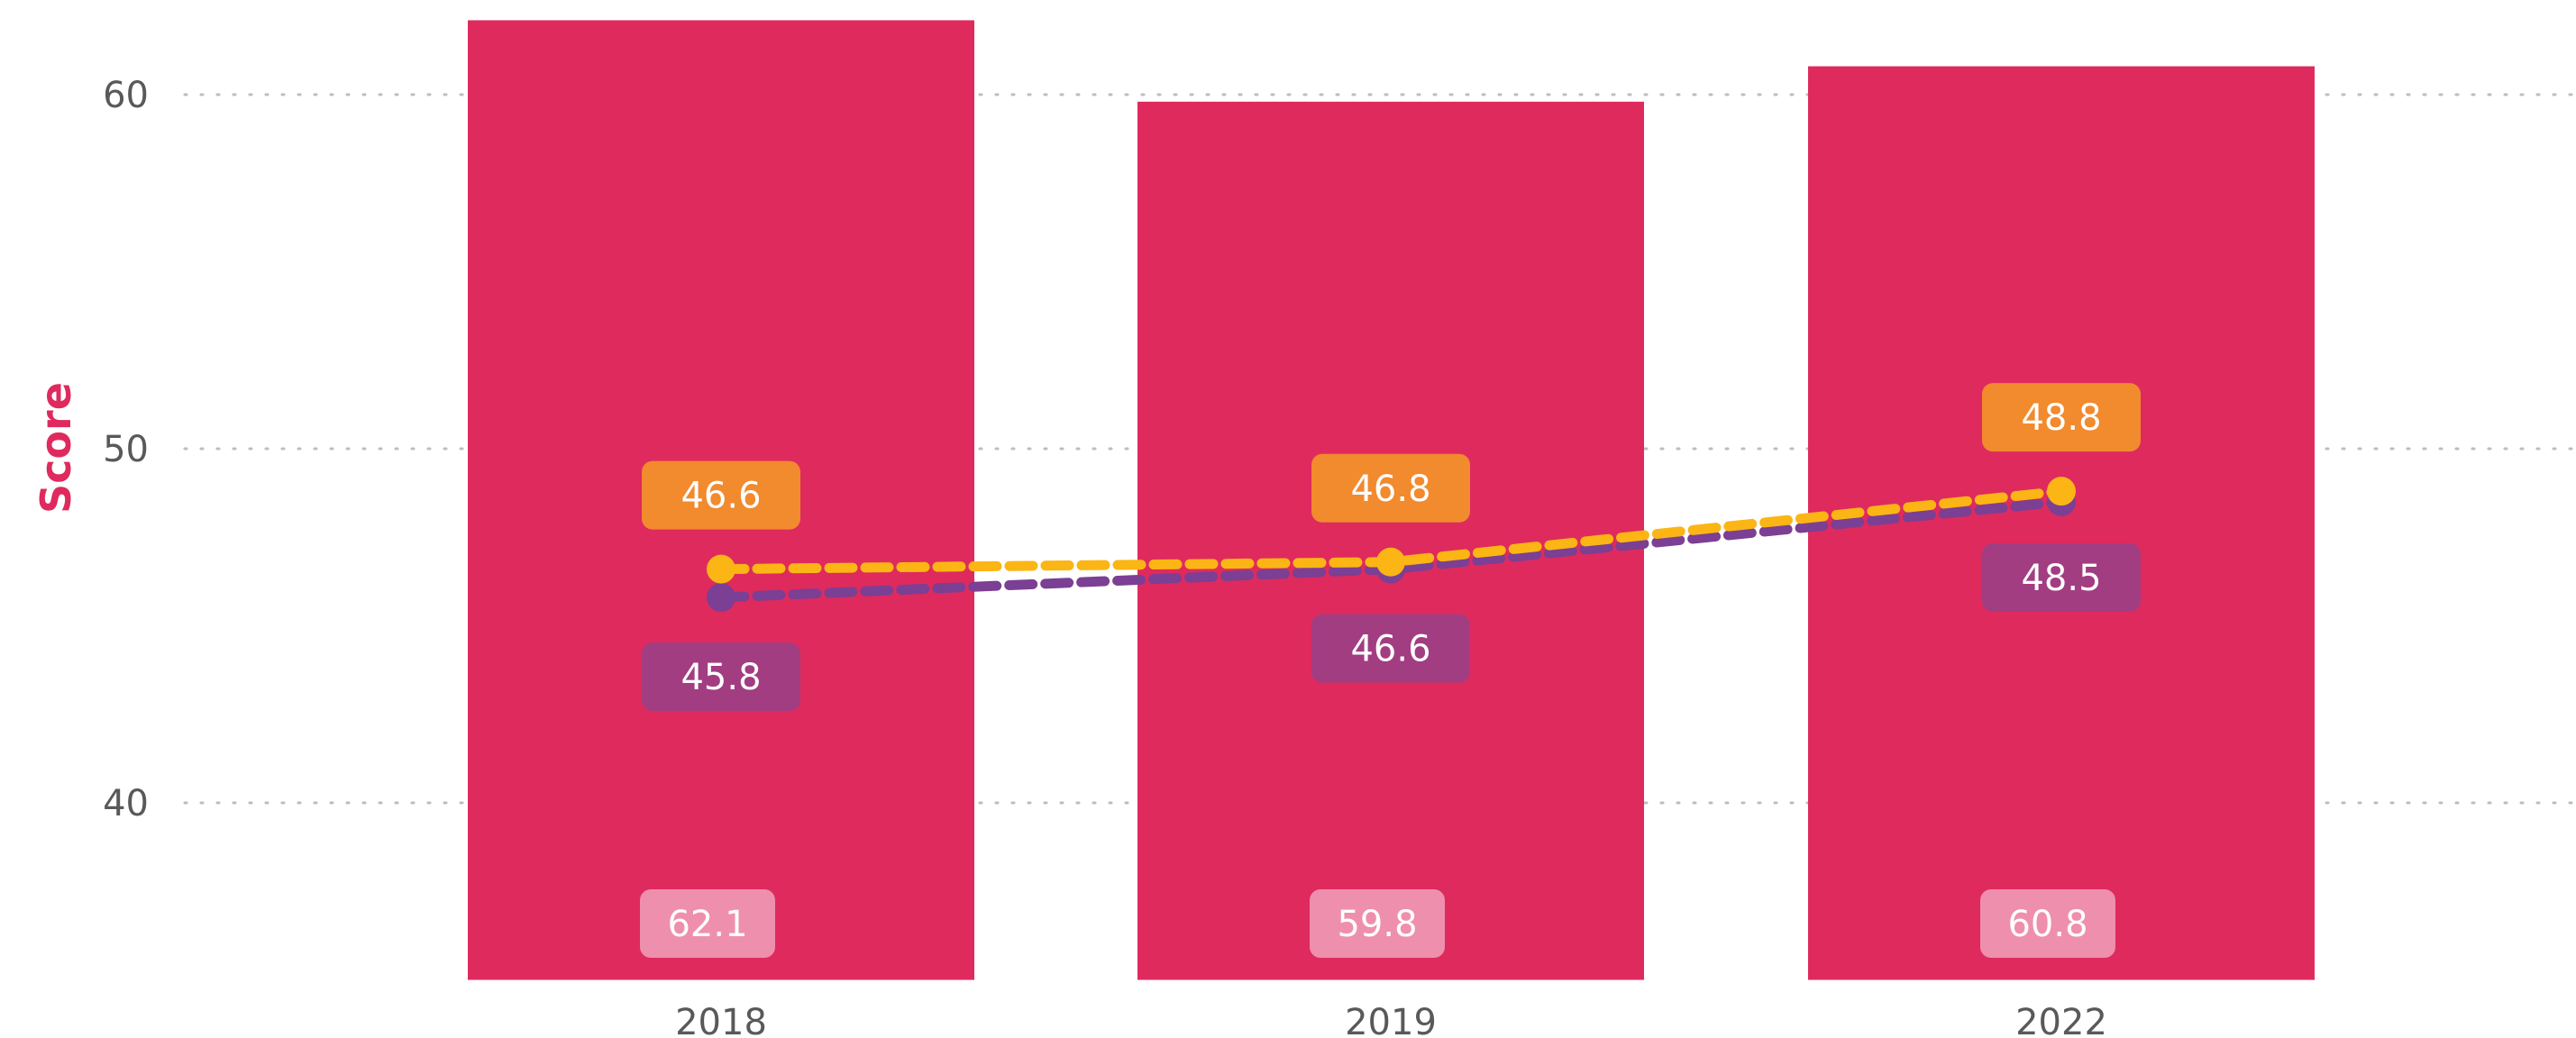  I want to click on bar-data-label: 60.8, so click(2047, 923).